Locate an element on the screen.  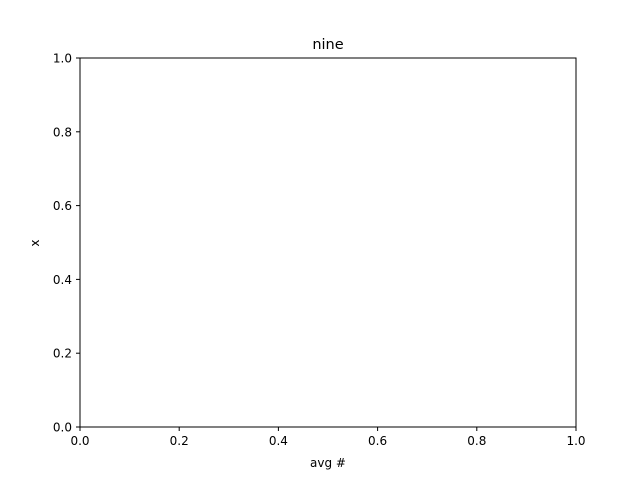
x-tick-label: 0.2 is located at coordinates (179, 441).